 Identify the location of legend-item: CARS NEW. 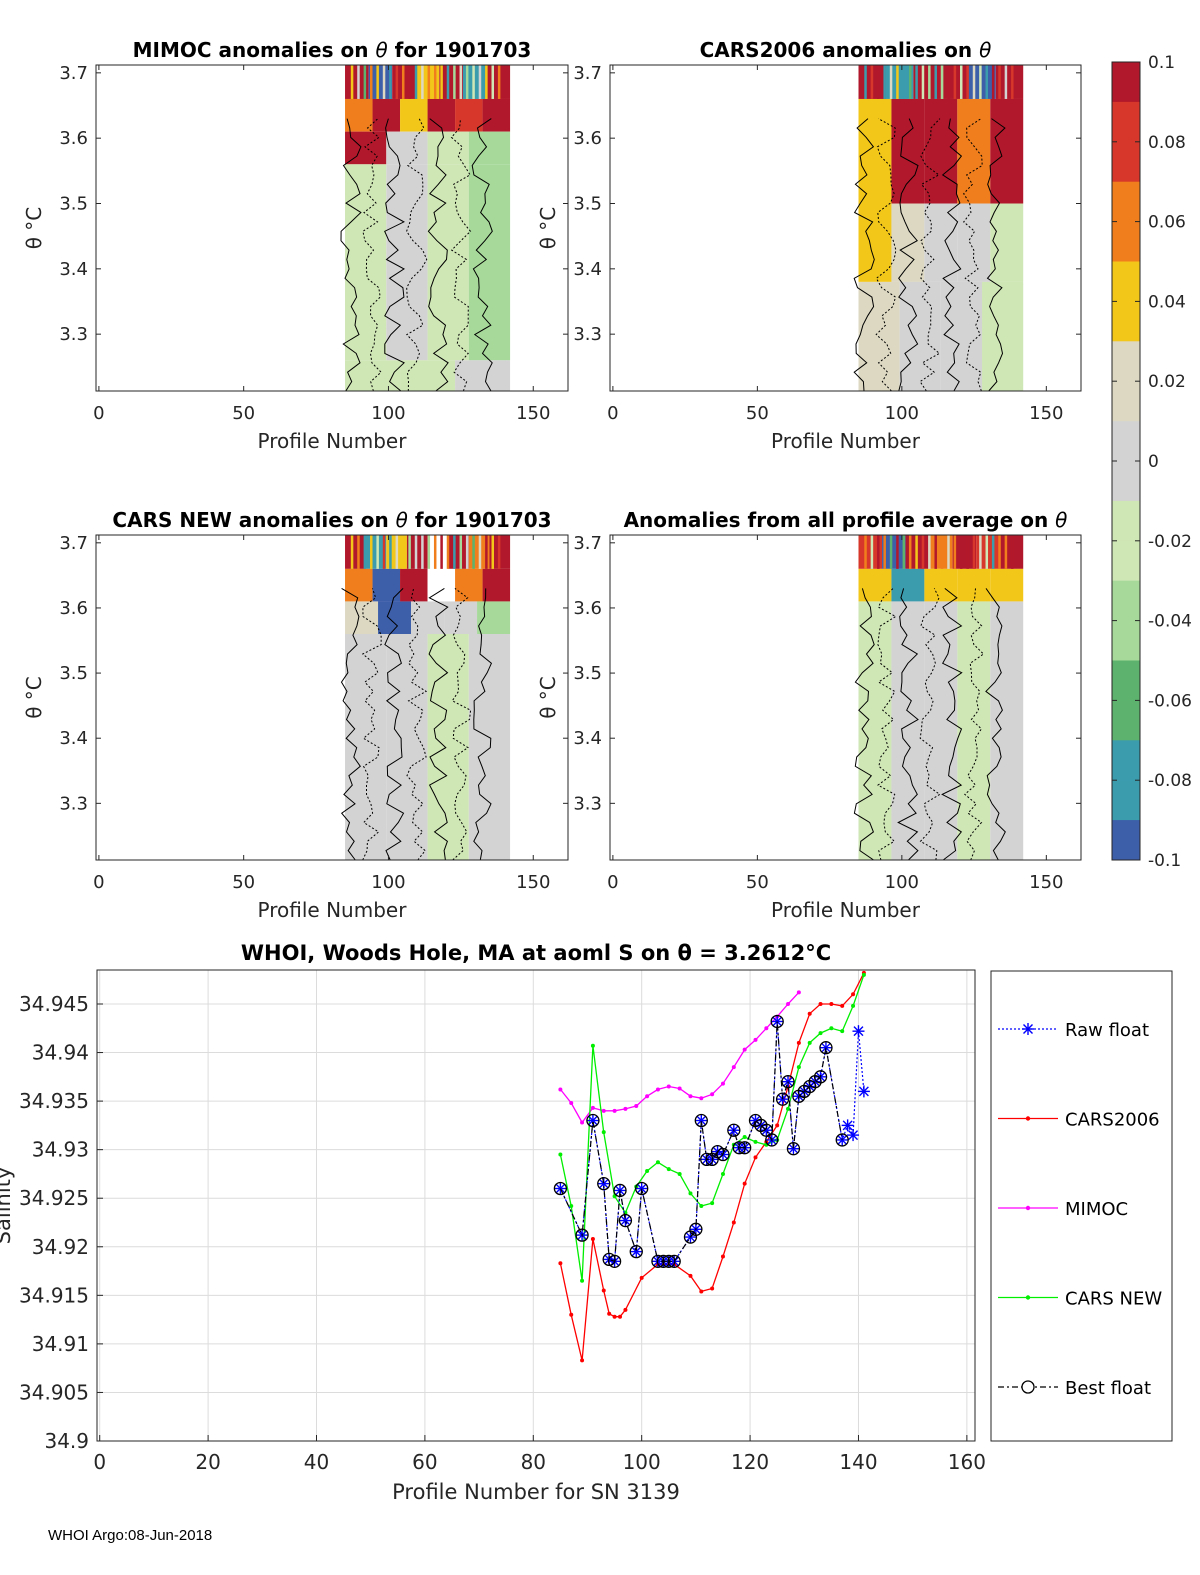
(1080, 1299).